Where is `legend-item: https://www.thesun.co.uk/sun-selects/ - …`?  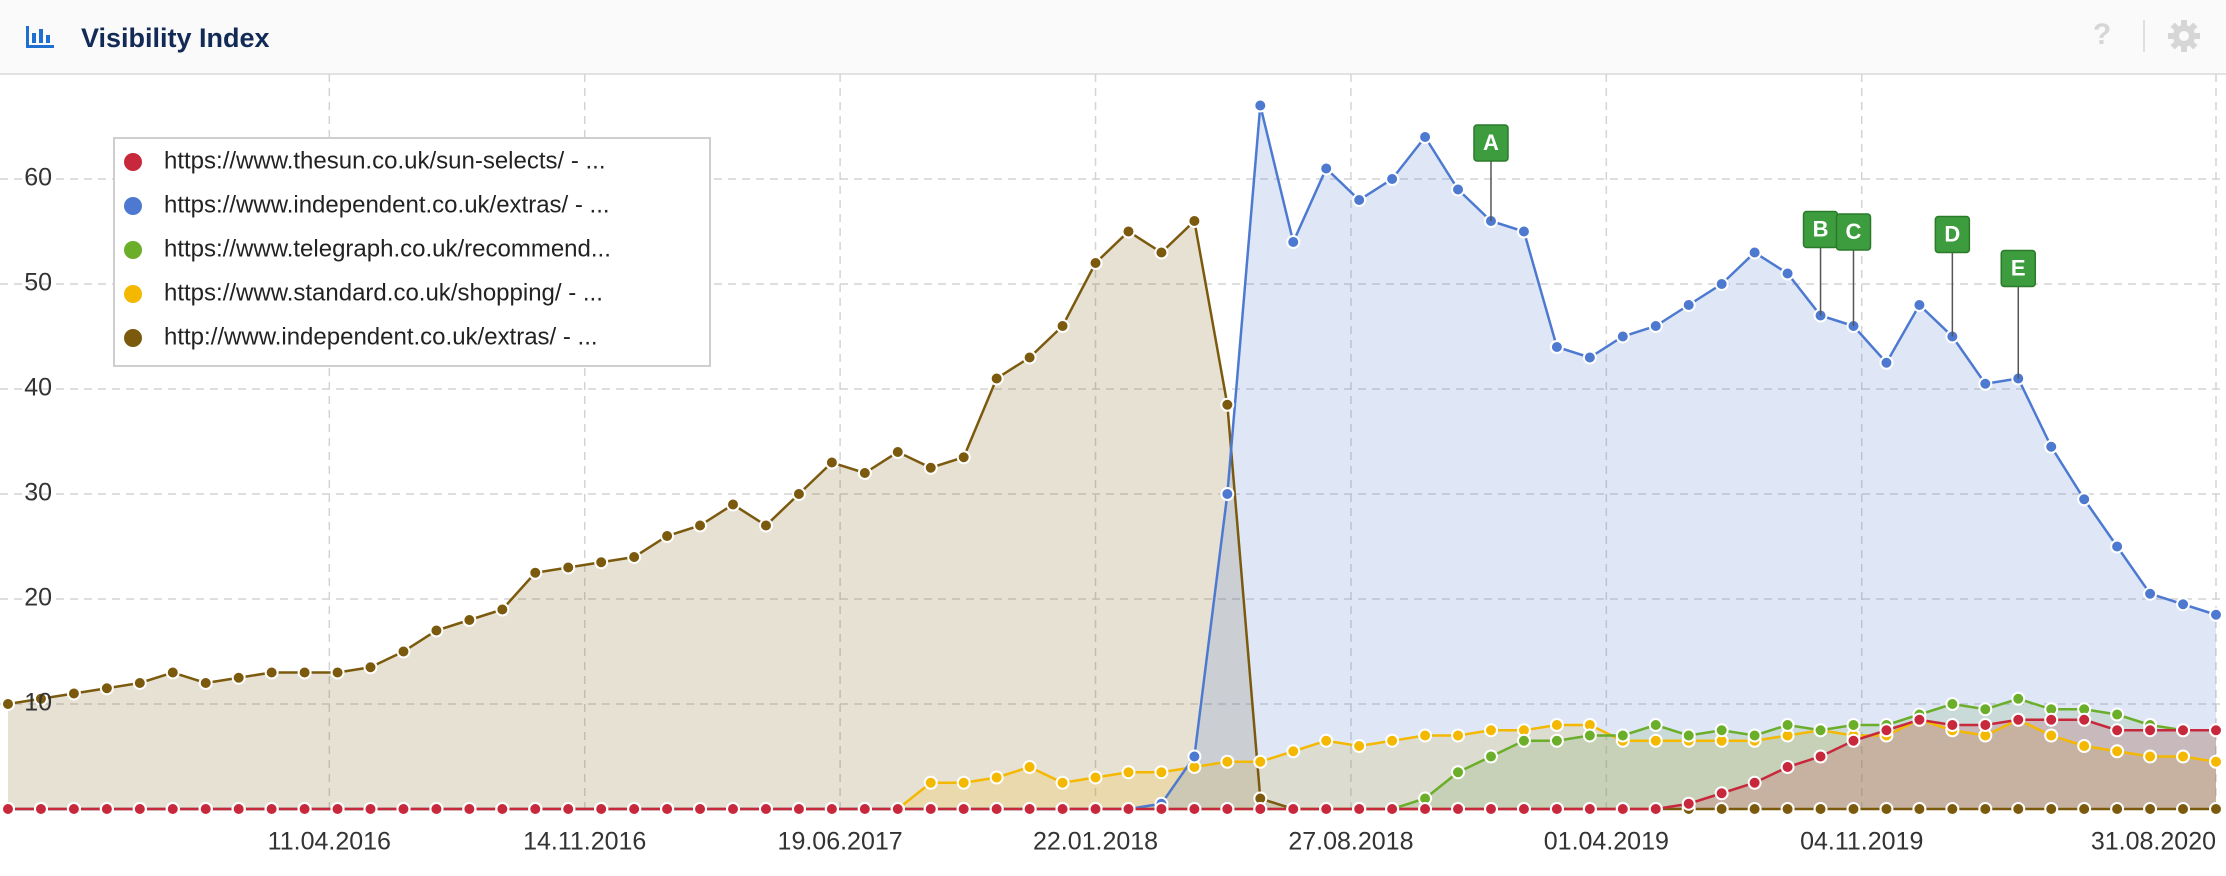 legend-item: https://www.thesun.co.uk/sun-selects/ - … is located at coordinates (365, 160).